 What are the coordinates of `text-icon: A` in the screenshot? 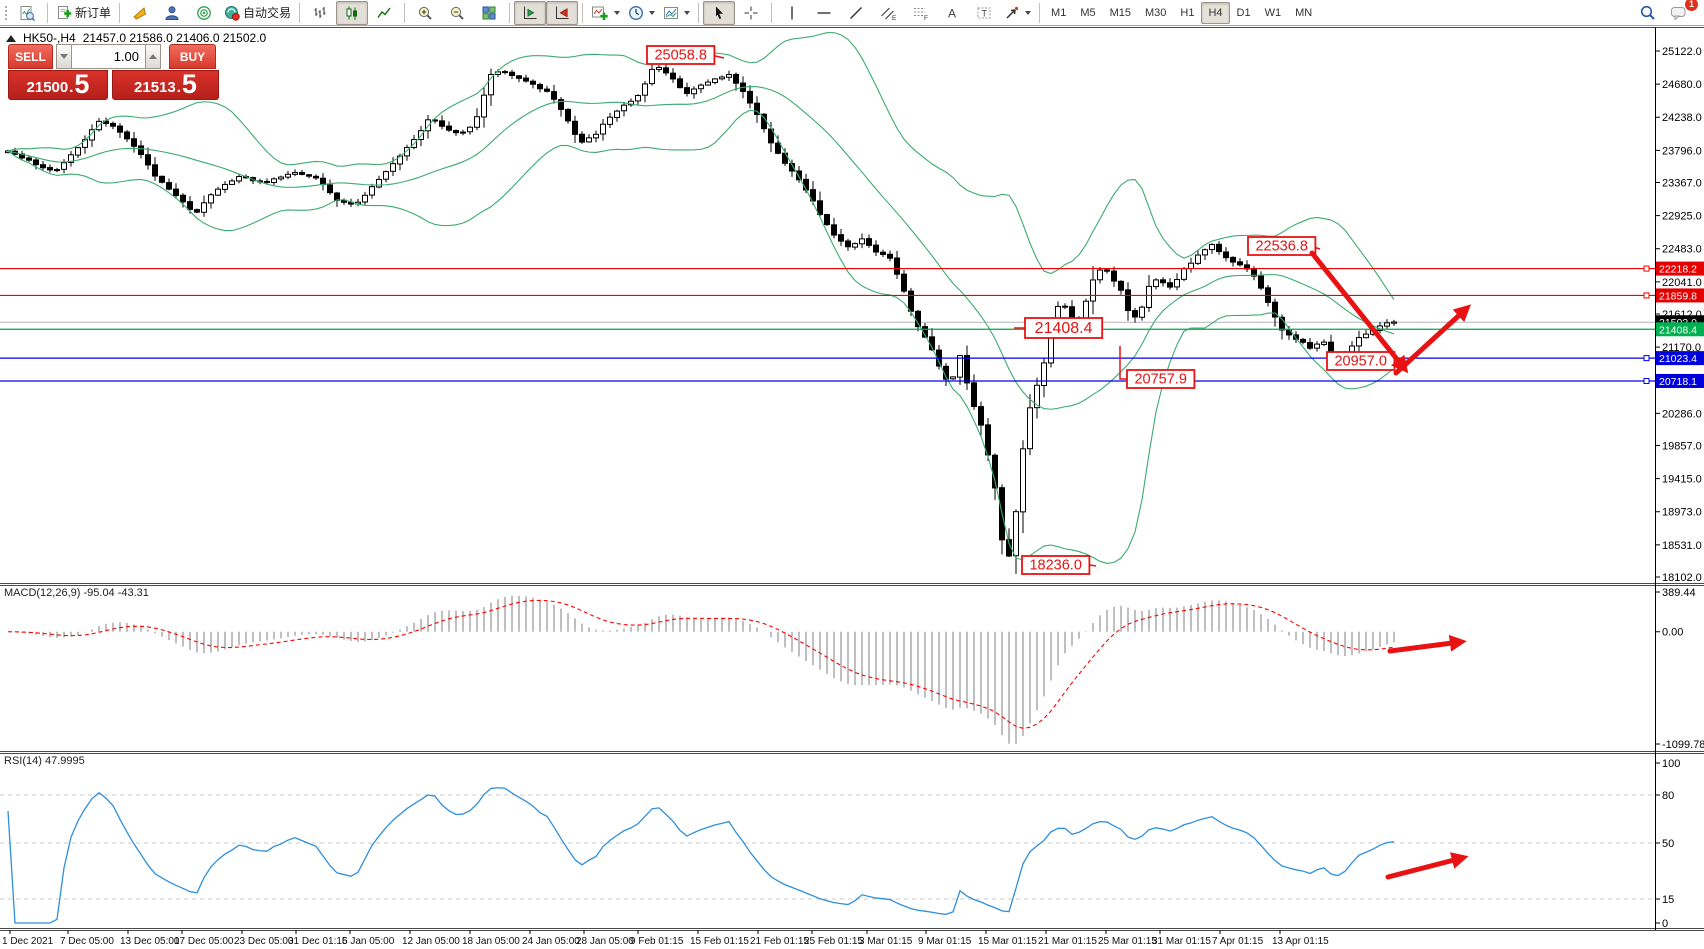 It's located at (952, 13).